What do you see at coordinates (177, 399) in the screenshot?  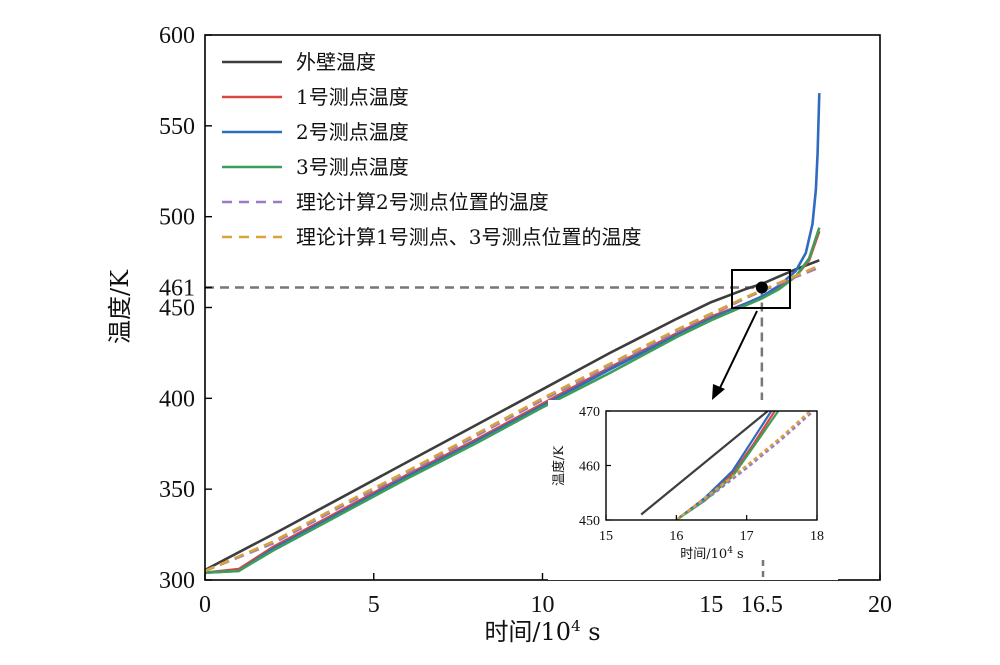 I see `y-tick-label: 400` at bounding box center [177, 399].